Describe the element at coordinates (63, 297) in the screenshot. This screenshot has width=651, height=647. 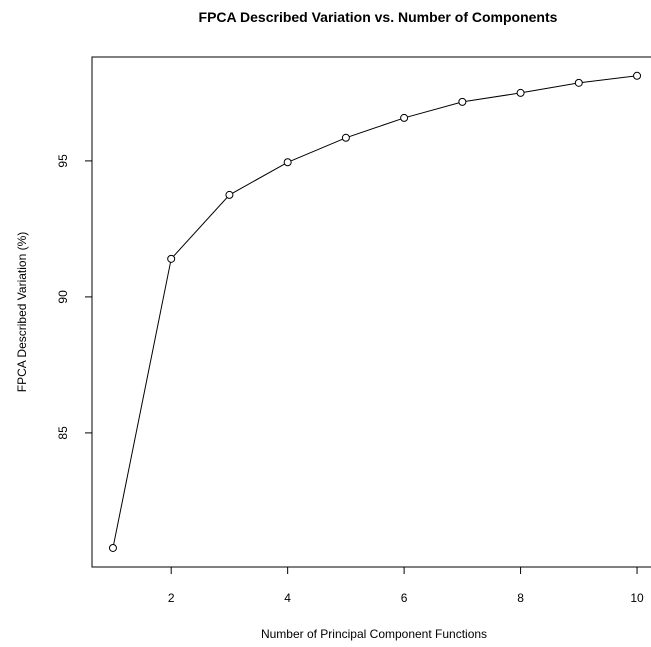
I see `y-tick-label: 90` at that location.